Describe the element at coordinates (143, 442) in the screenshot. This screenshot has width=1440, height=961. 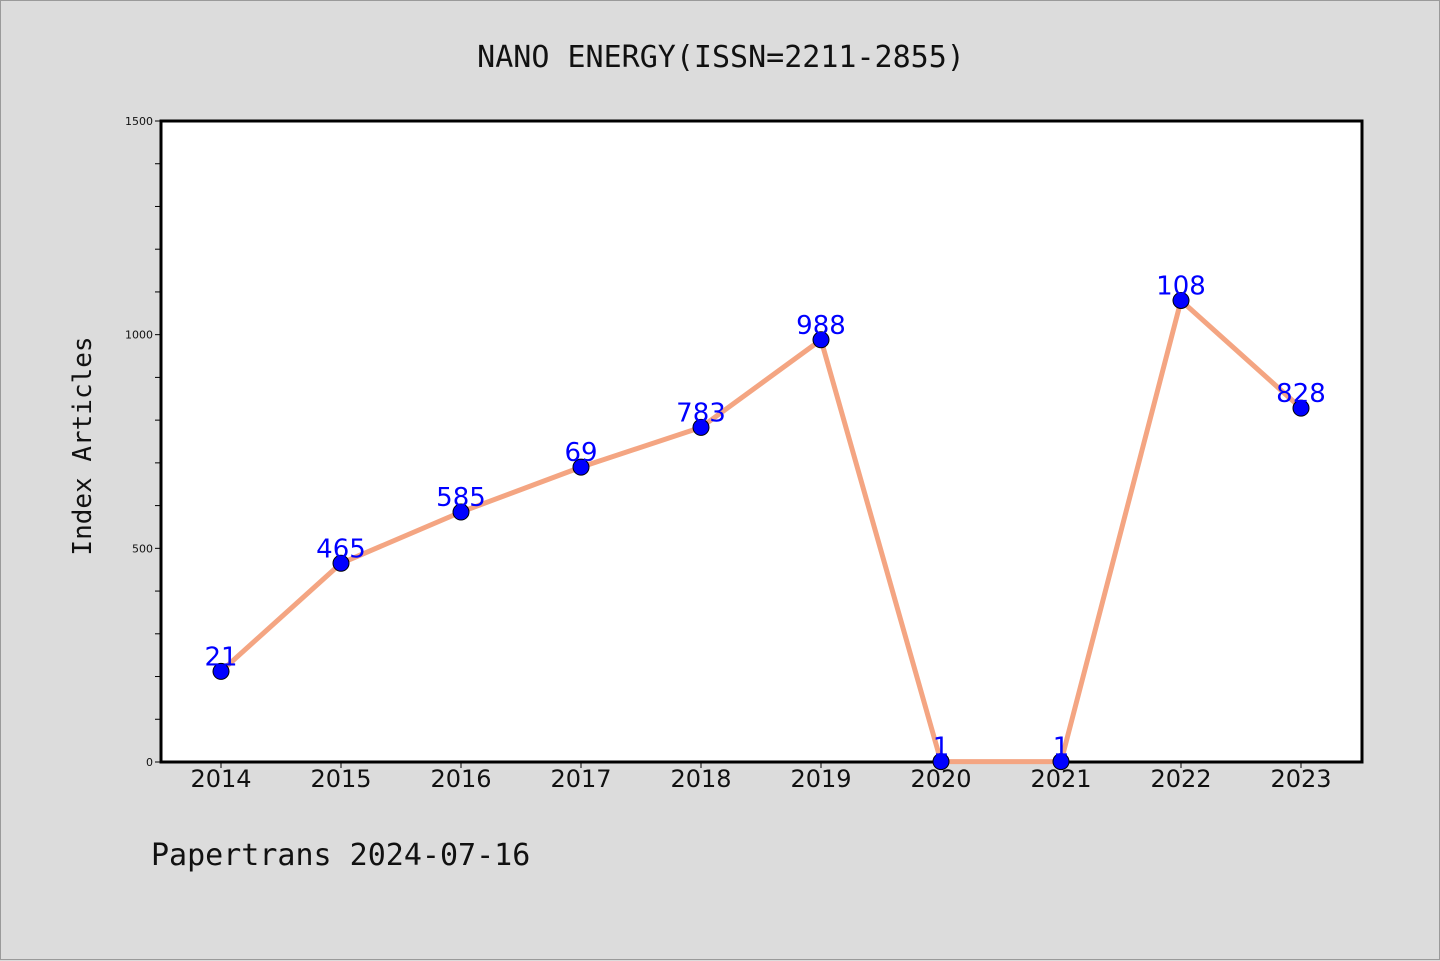
I see `y-axis-ticks: 0 500 1000 1500` at that location.